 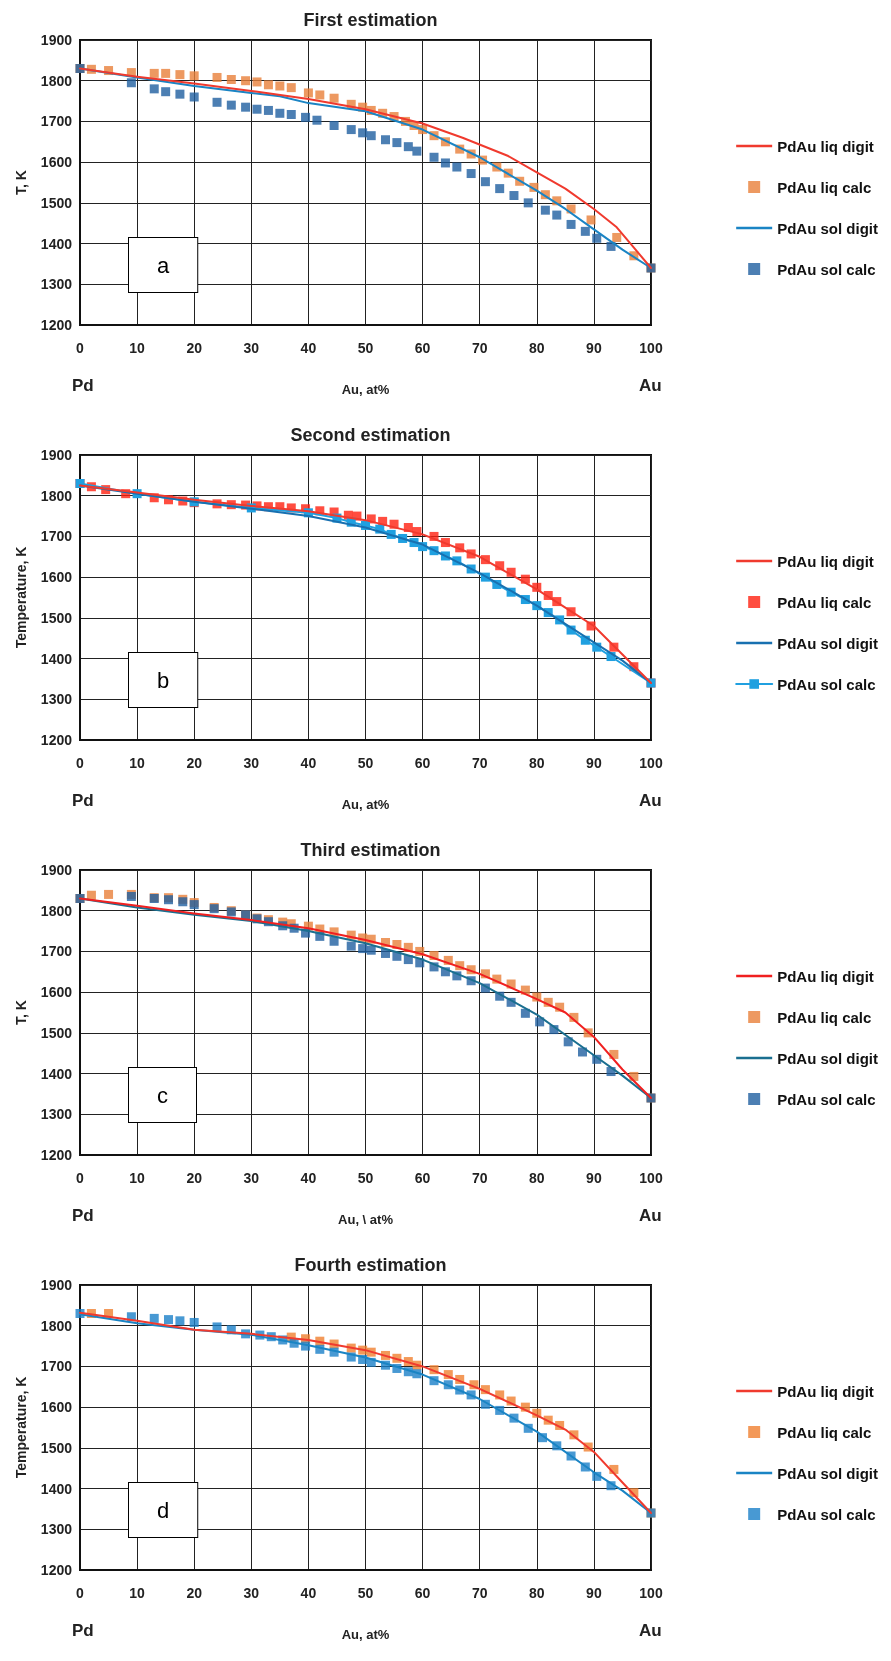 I want to click on chart-title: Fourth estimation, so click(x=370, y=1265).